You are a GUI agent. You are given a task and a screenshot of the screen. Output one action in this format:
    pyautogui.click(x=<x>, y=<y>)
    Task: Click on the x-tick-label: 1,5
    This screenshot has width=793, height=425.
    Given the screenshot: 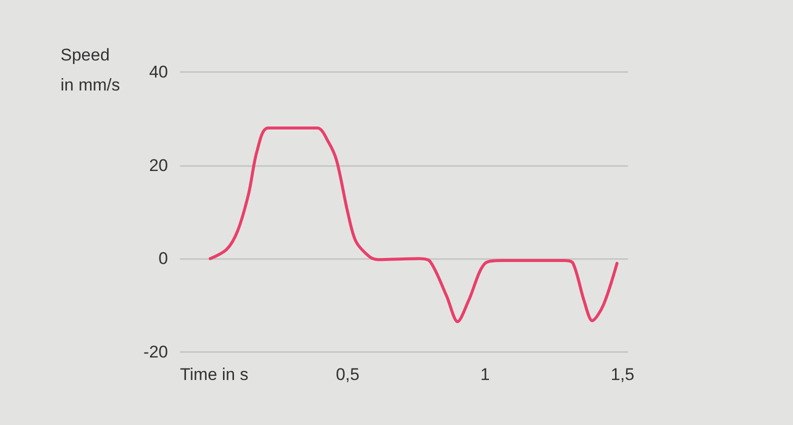 What is the action you would take?
    pyautogui.click(x=622, y=374)
    